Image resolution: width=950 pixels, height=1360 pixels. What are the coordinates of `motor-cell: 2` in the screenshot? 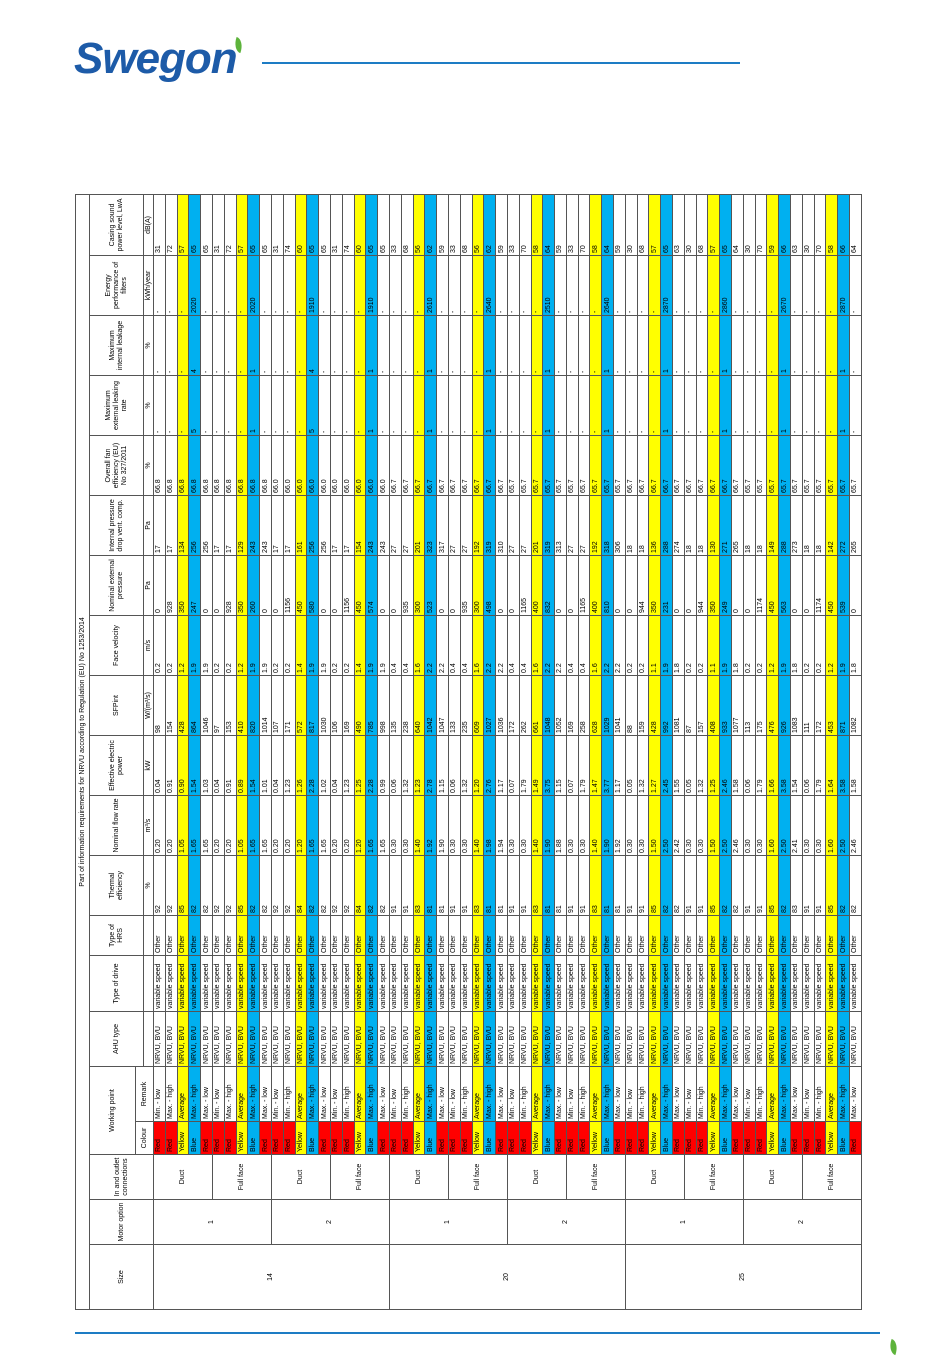 It's located at (330, 1222).